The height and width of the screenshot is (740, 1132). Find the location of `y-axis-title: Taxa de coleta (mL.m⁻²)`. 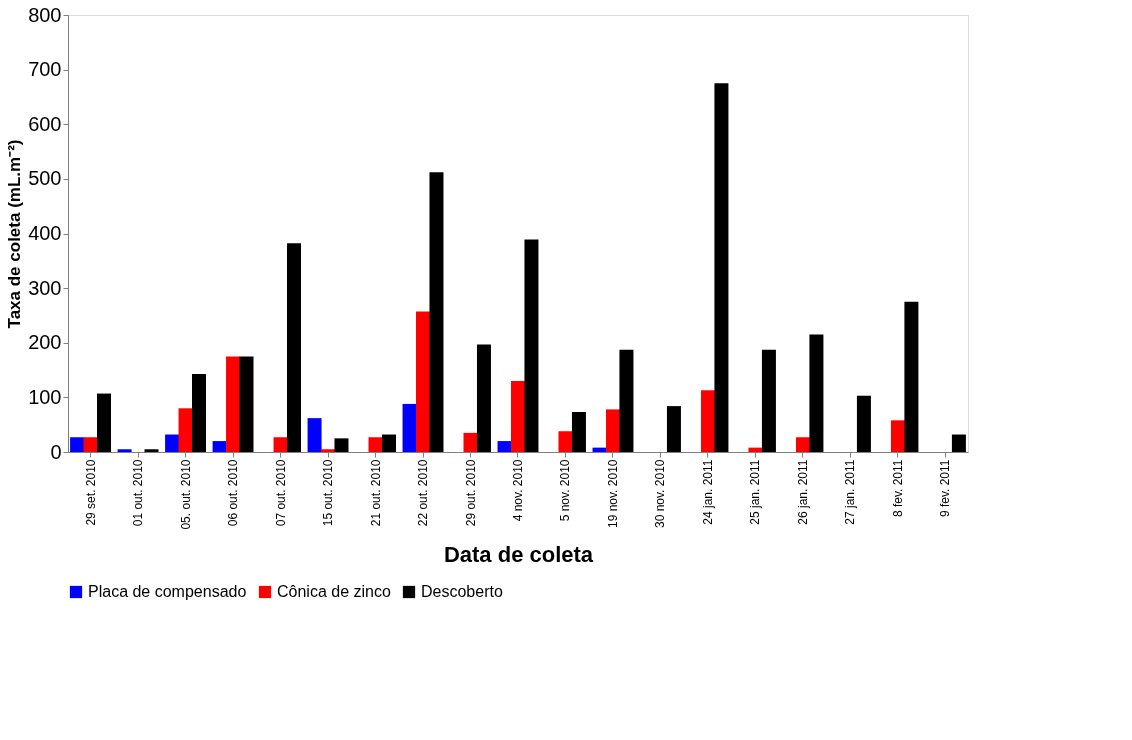

y-axis-title: Taxa de coleta (mL.m⁻²) is located at coordinates (15, 234).